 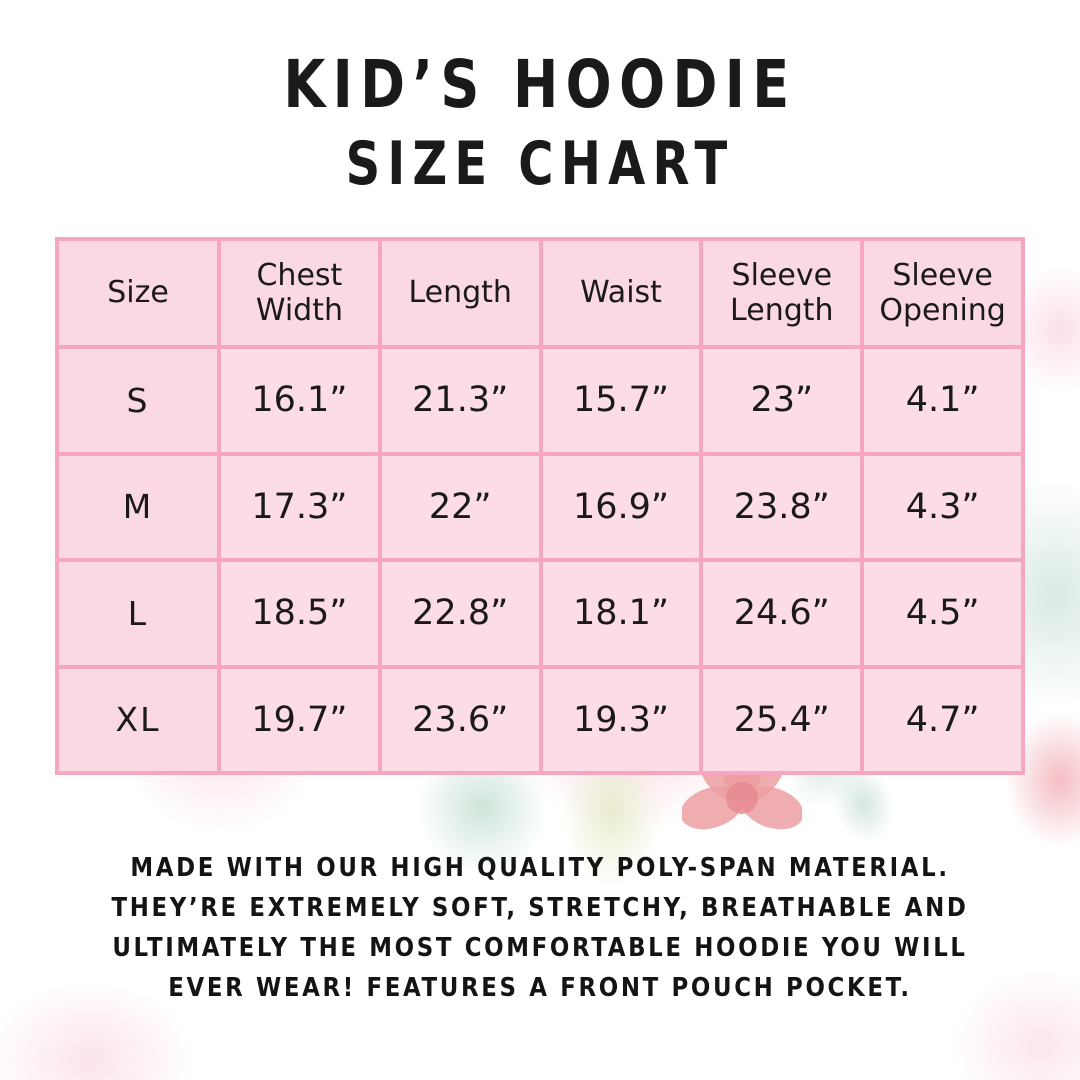 I want to click on title-line-2: SIZE CHART, so click(x=540, y=164).